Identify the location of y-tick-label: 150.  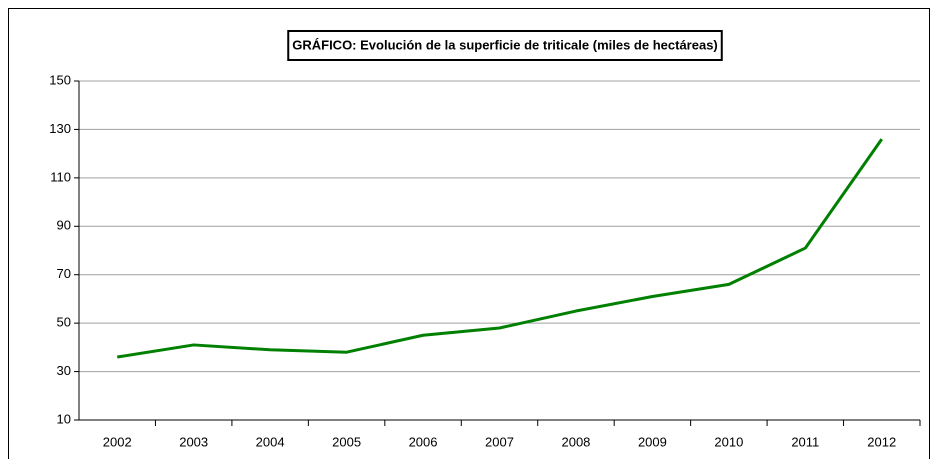
(60, 79).